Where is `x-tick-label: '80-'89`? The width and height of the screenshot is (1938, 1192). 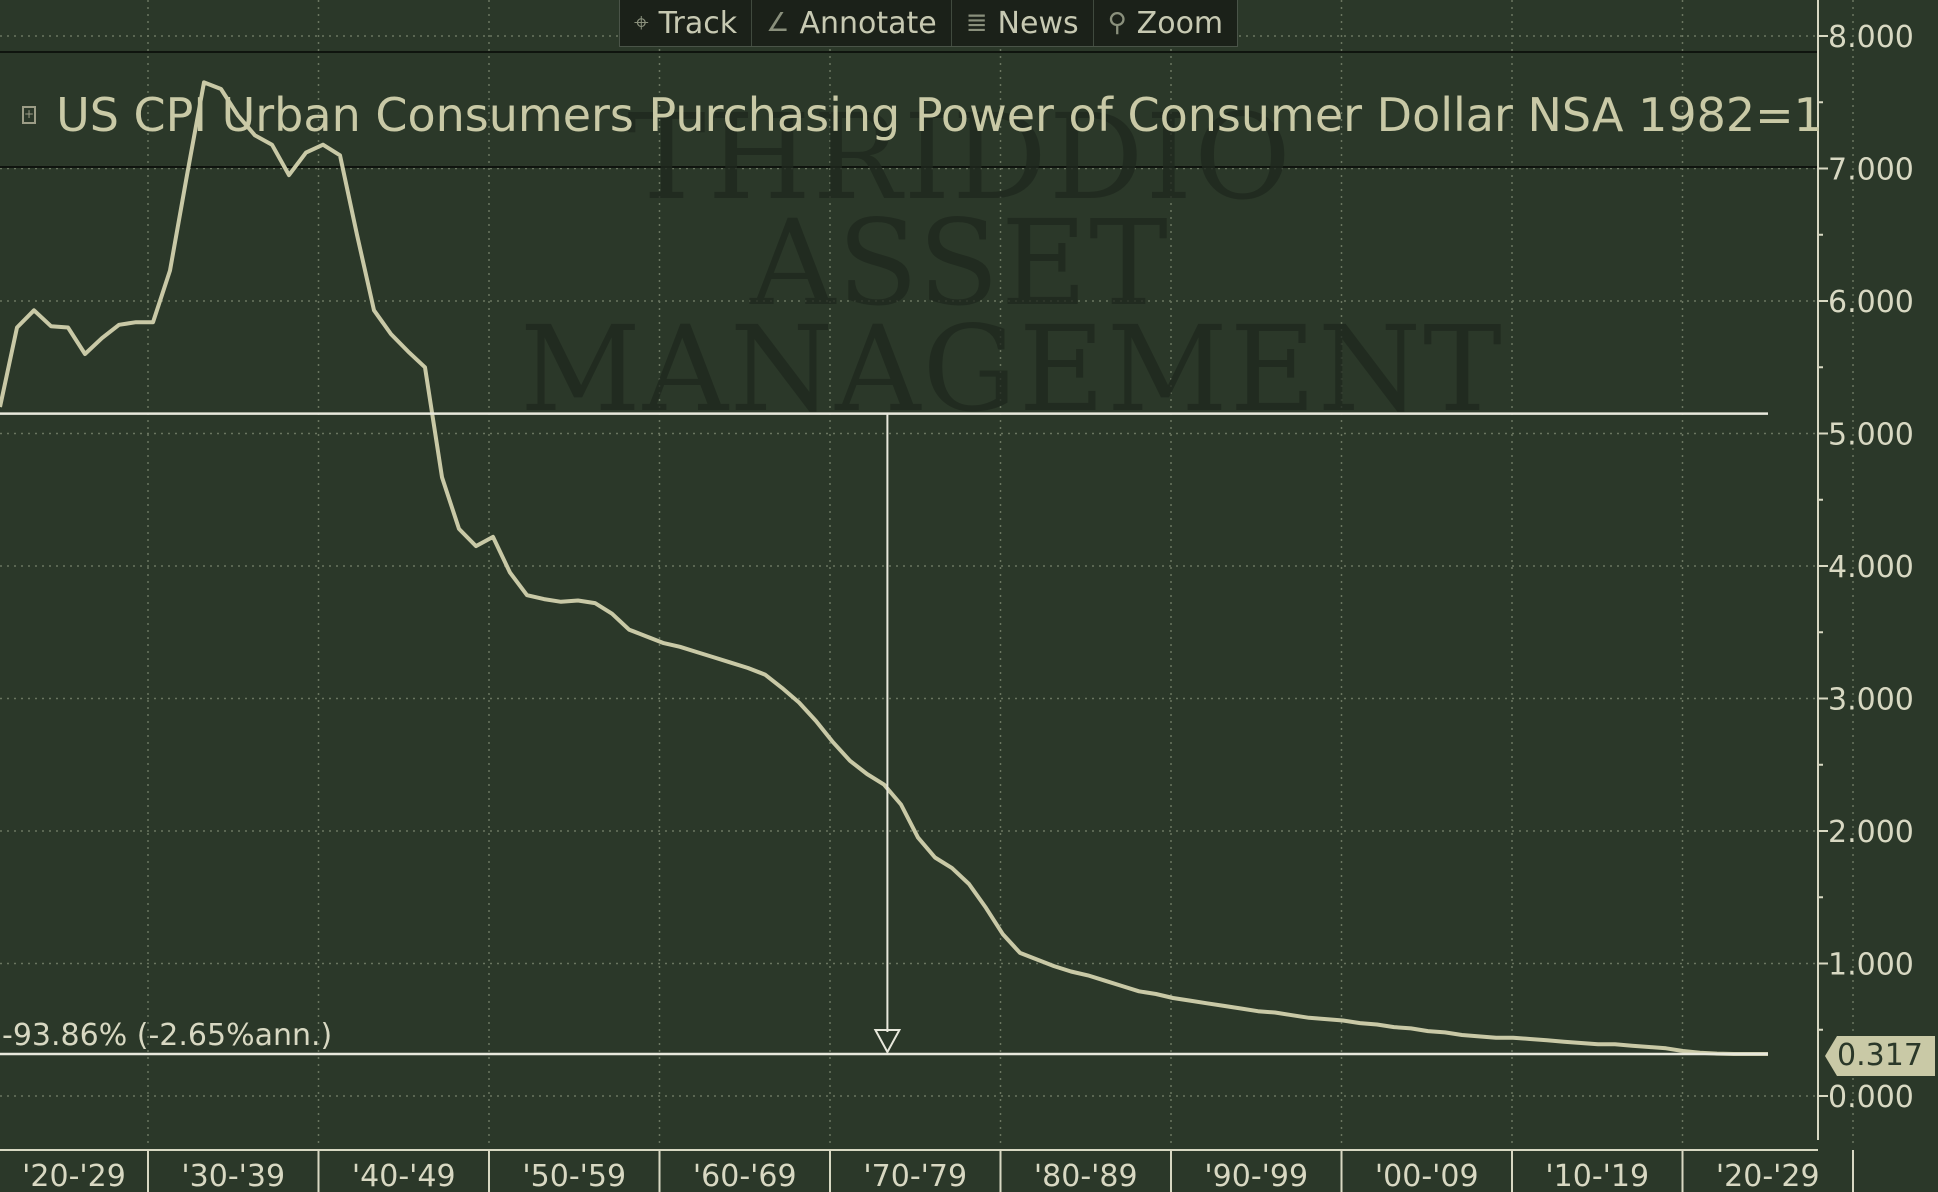
x-tick-label: '80-'89 is located at coordinates (1086, 1175).